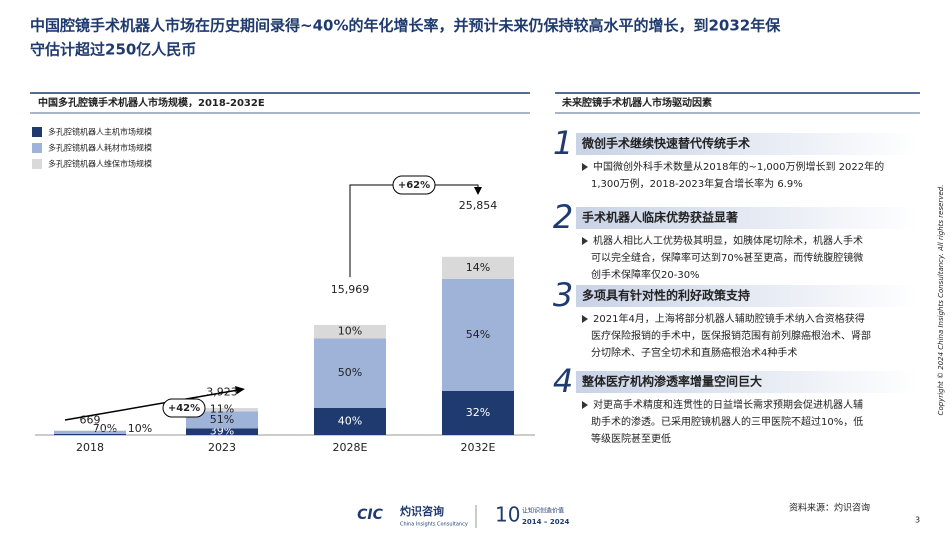 This screenshot has width=950, height=534. I want to click on segment-label: 54%, so click(478, 334).